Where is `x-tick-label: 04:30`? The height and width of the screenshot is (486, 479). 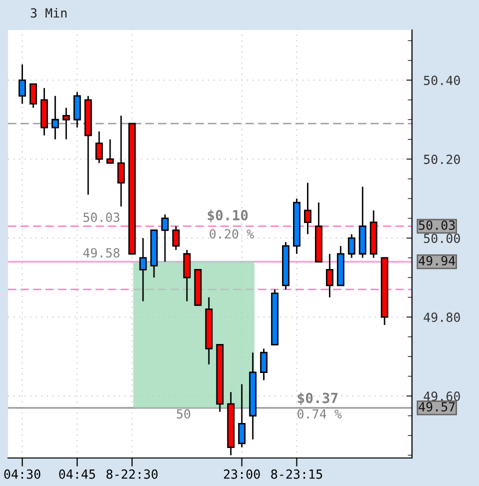 x-tick-label: 04:30 is located at coordinates (22, 474).